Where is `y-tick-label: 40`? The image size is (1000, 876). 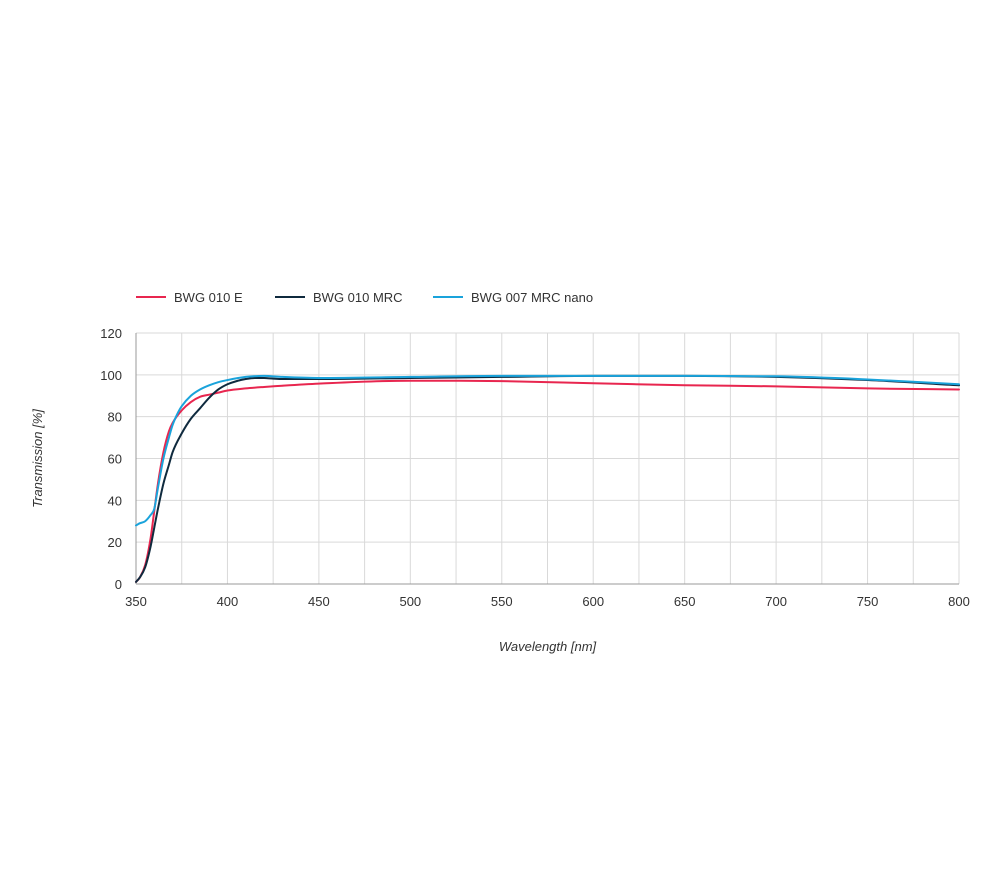 y-tick-label: 40 is located at coordinates (115, 500).